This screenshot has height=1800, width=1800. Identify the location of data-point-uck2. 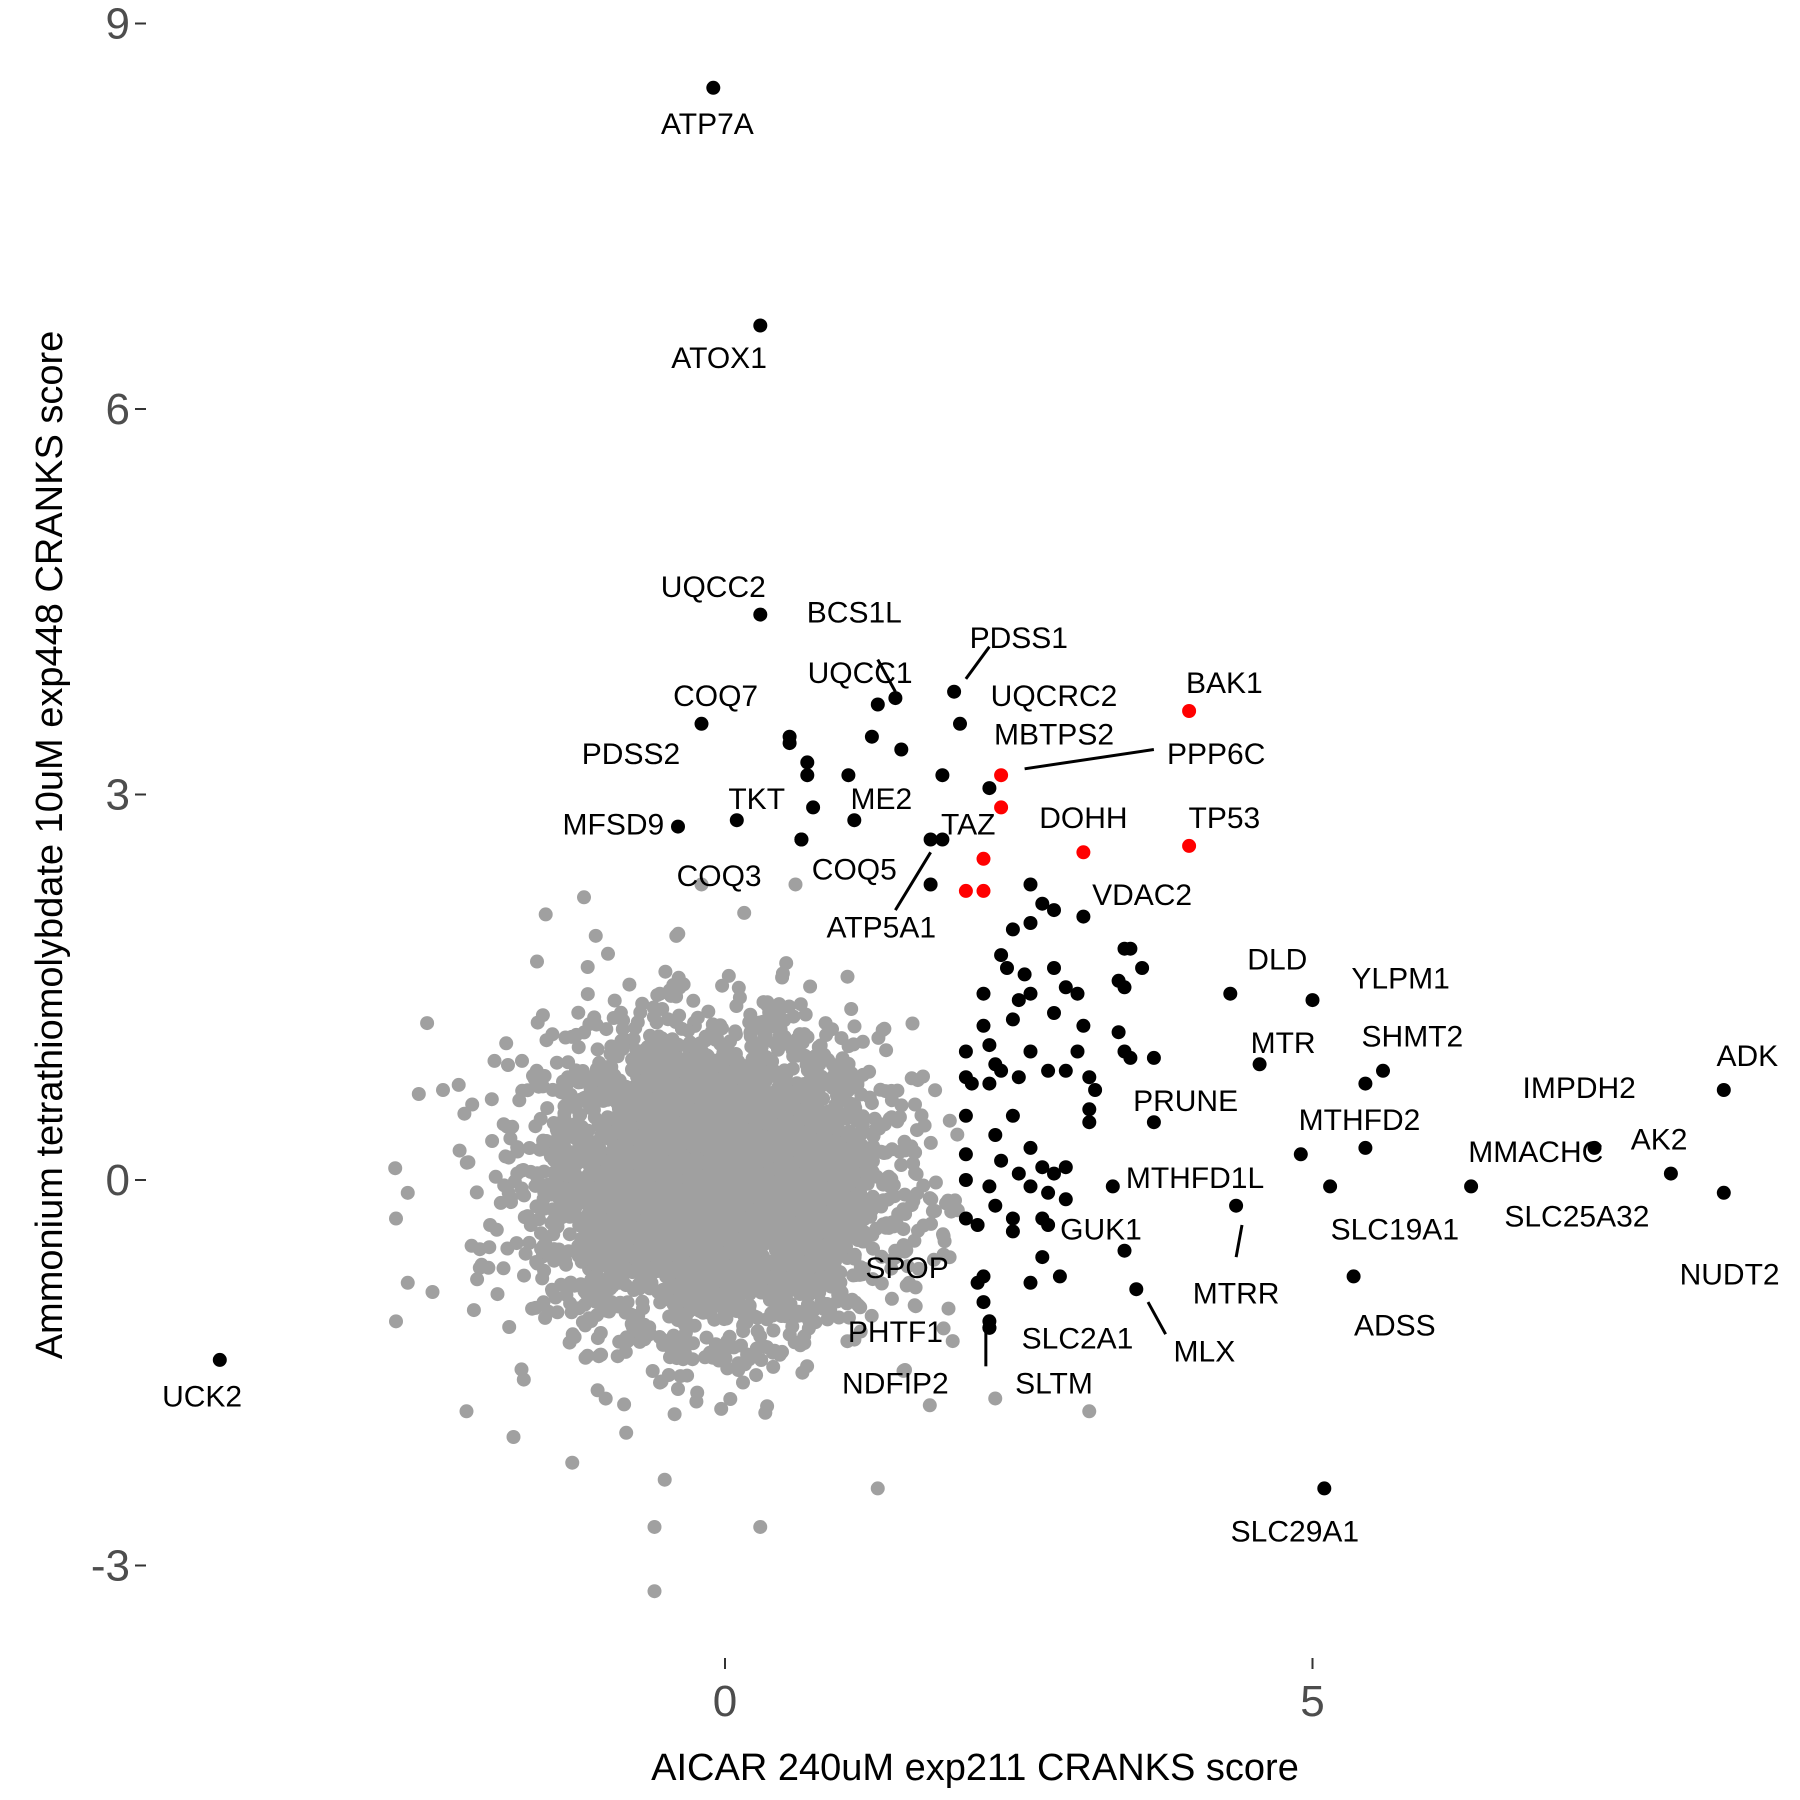
(219, 1359).